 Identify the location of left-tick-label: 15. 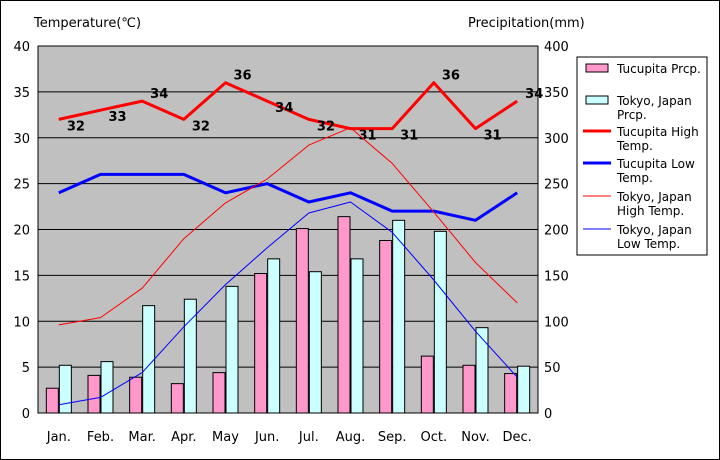
(21, 276).